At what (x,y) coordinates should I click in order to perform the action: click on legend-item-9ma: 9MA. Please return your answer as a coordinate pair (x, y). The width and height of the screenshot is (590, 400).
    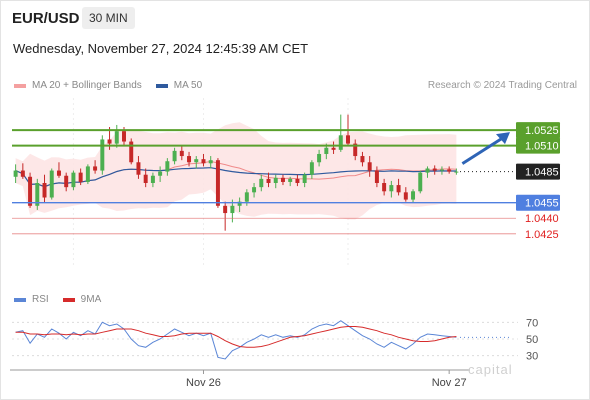
    Looking at the image, I should click on (82, 299).